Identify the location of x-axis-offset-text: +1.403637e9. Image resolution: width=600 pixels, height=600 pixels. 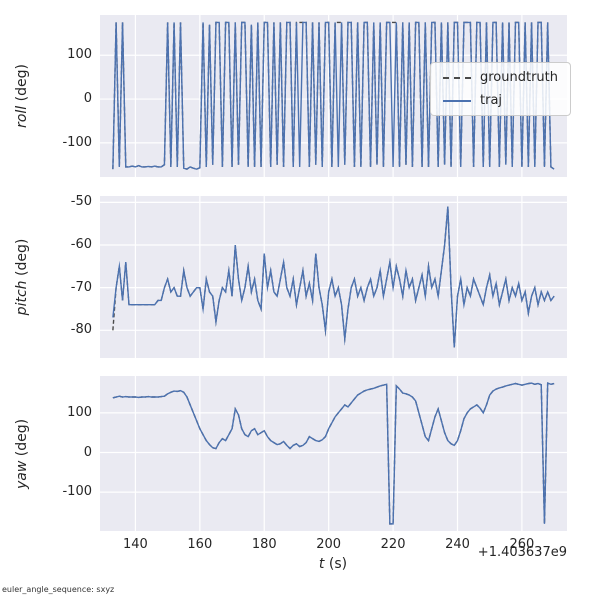
(522, 552).